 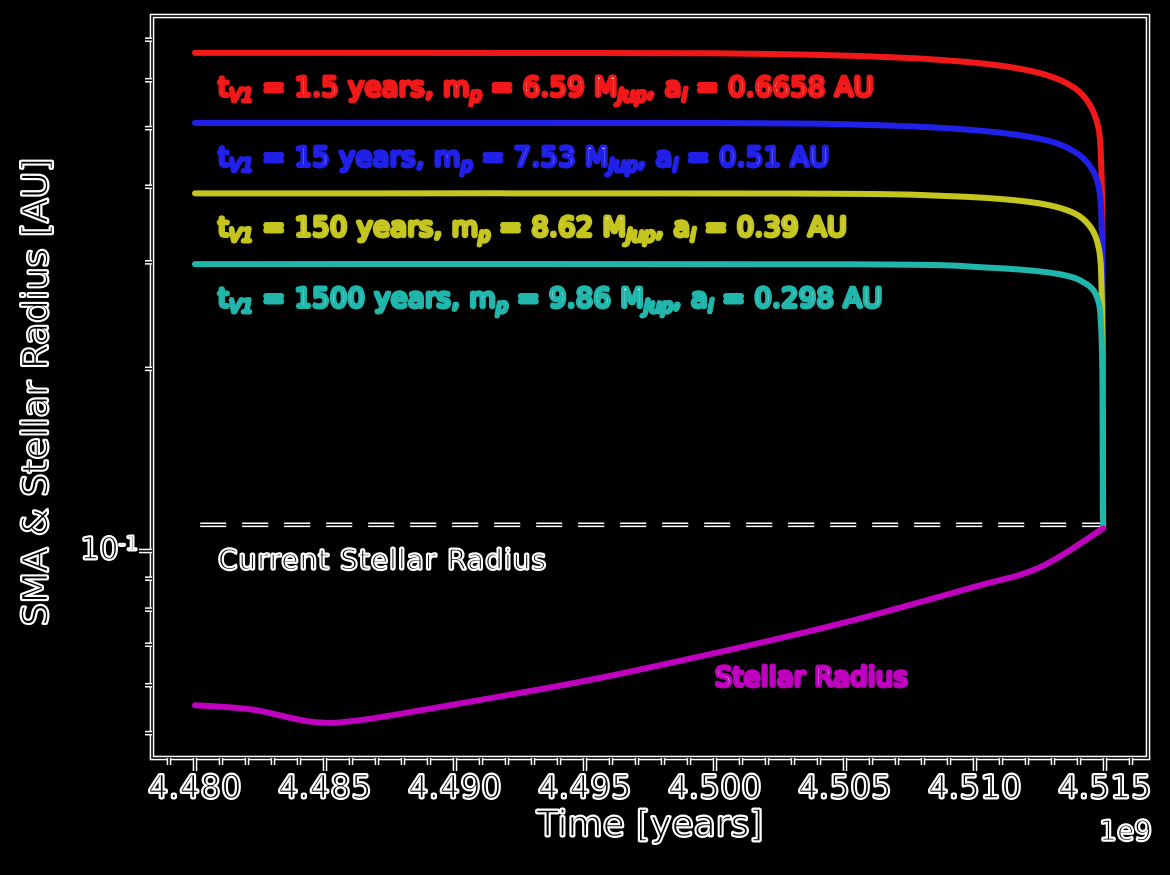 I want to click on x-tick-label-4.500: 4.500, so click(x=715, y=787).